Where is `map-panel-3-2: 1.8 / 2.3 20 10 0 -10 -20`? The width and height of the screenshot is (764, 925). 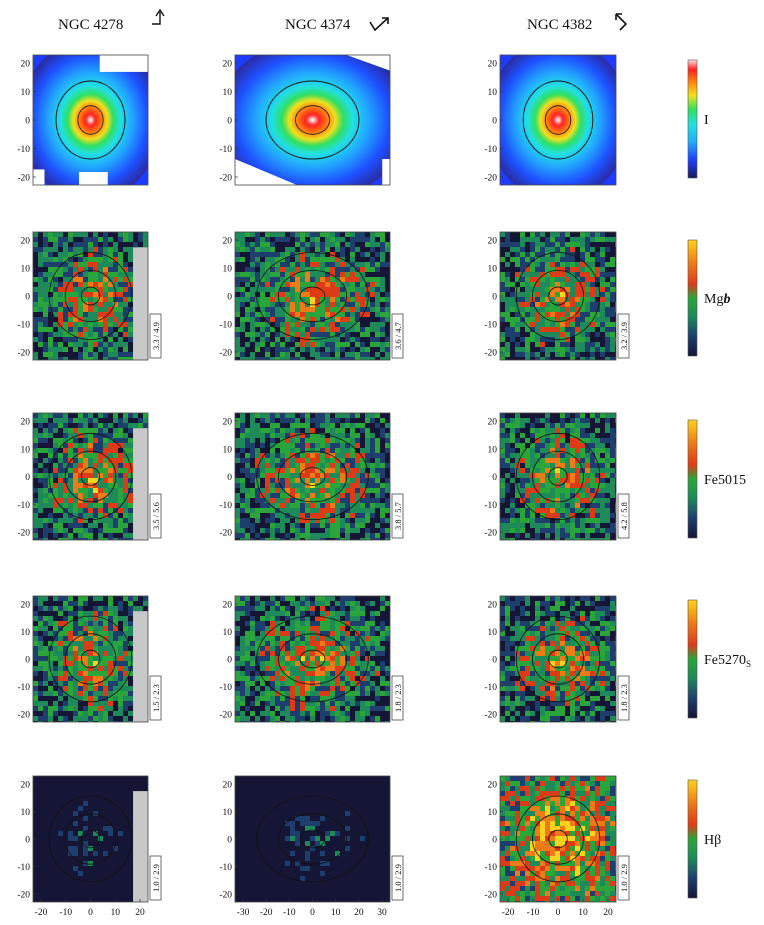 map-panel-3-2: 1.8 / 2.3 20 10 0 -10 -20 is located at coordinates (557, 659).